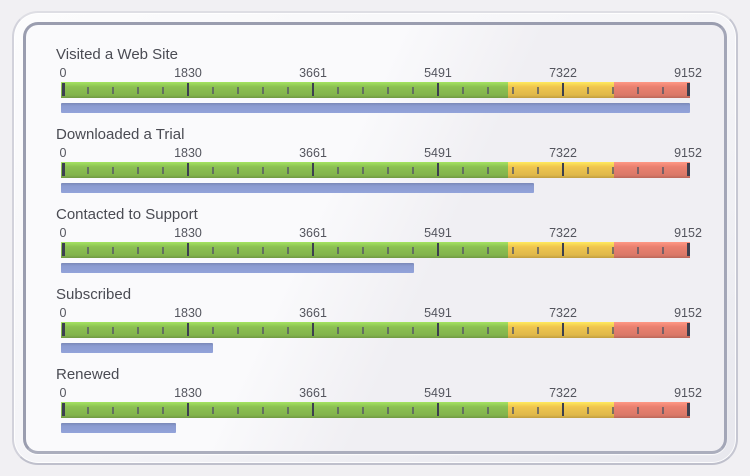  I want to click on axis-tick-label: 1830, so click(188, 313).